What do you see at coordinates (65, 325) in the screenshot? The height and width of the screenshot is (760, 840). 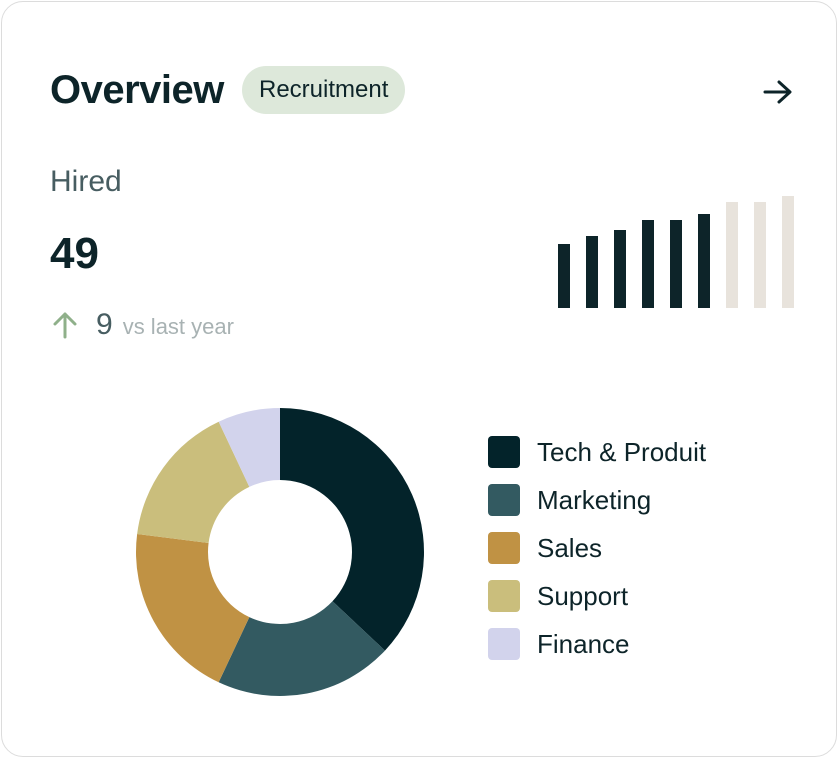 I see `arrow-up-icon` at bounding box center [65, 325].